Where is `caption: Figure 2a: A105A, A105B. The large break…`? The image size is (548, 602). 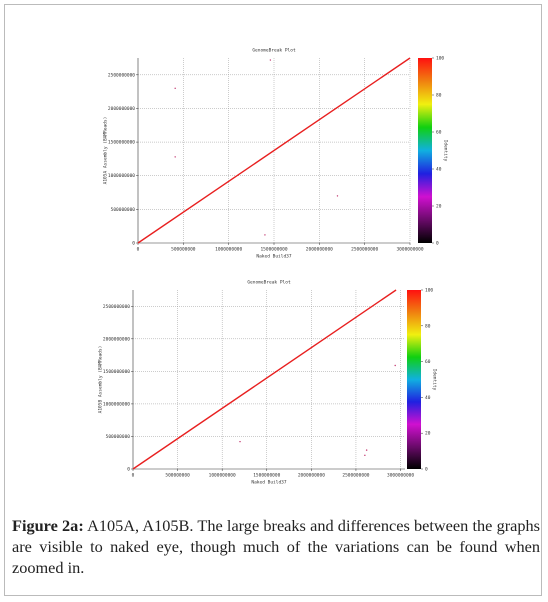 caption: Figure 2a: A105A, A105B. The large break… is located at coordinates (276, 546).